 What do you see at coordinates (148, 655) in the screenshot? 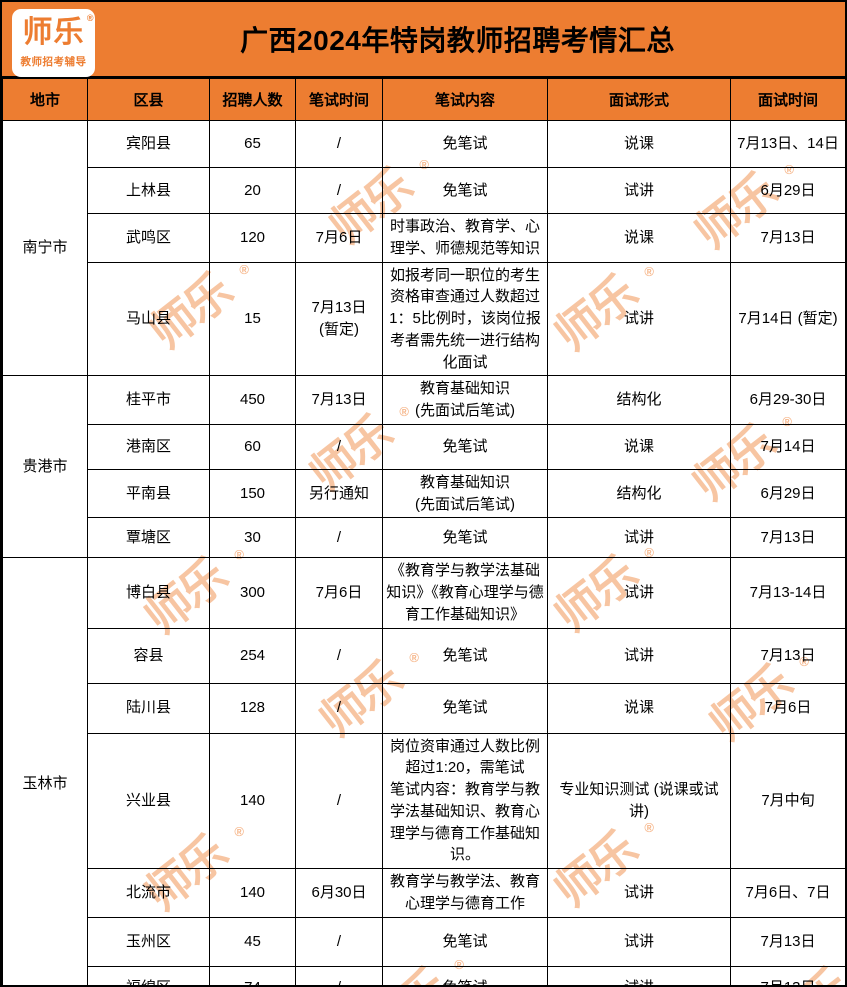
I see `cell-county: 容县` at bounding box center [148, 655].